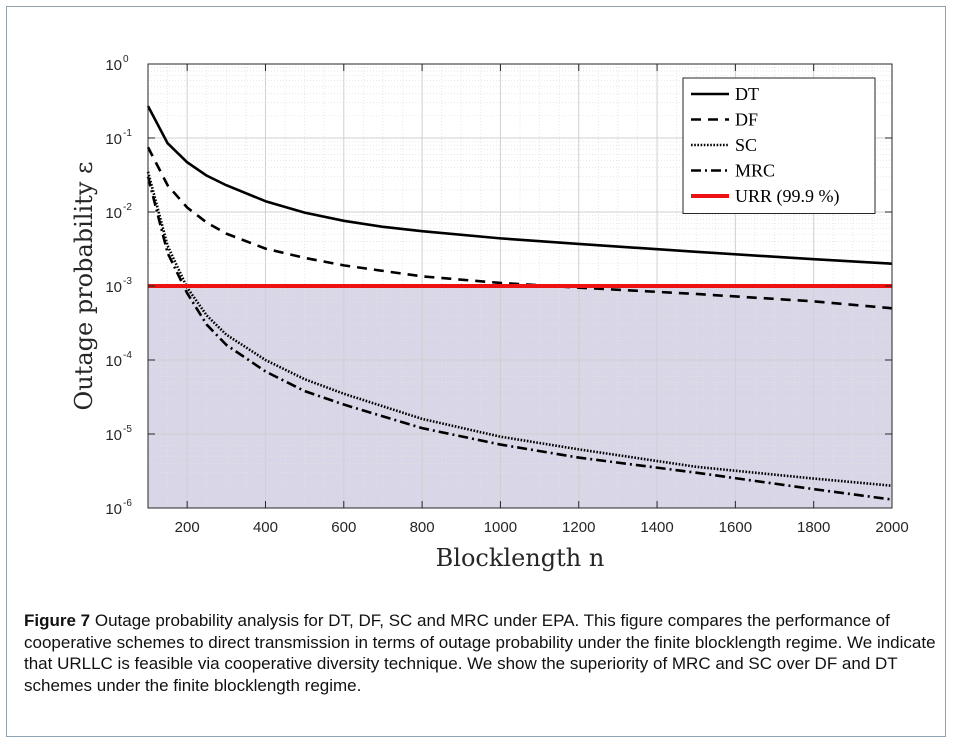  Describe the element at coordinates (891, 527) in the screenshot. I see `x-tick-label: 2000` at that location.